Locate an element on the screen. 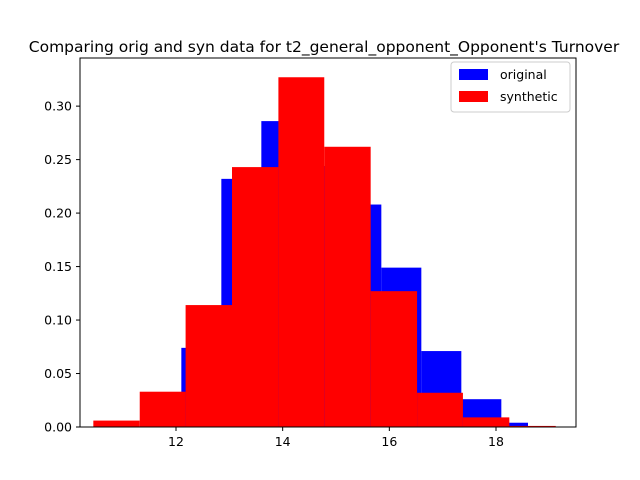 Image resolution: width=640 pixels, height=480 pixels. y-tick-label: 0.05 is located at coordinates (58, 373).